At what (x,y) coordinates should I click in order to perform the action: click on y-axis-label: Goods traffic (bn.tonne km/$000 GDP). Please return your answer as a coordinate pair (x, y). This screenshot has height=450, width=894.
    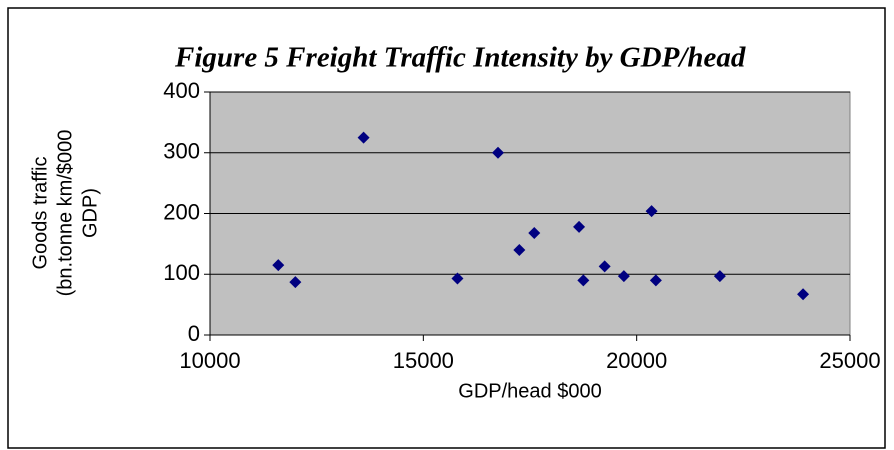
    Looking at the image, I should click on (65, 213).